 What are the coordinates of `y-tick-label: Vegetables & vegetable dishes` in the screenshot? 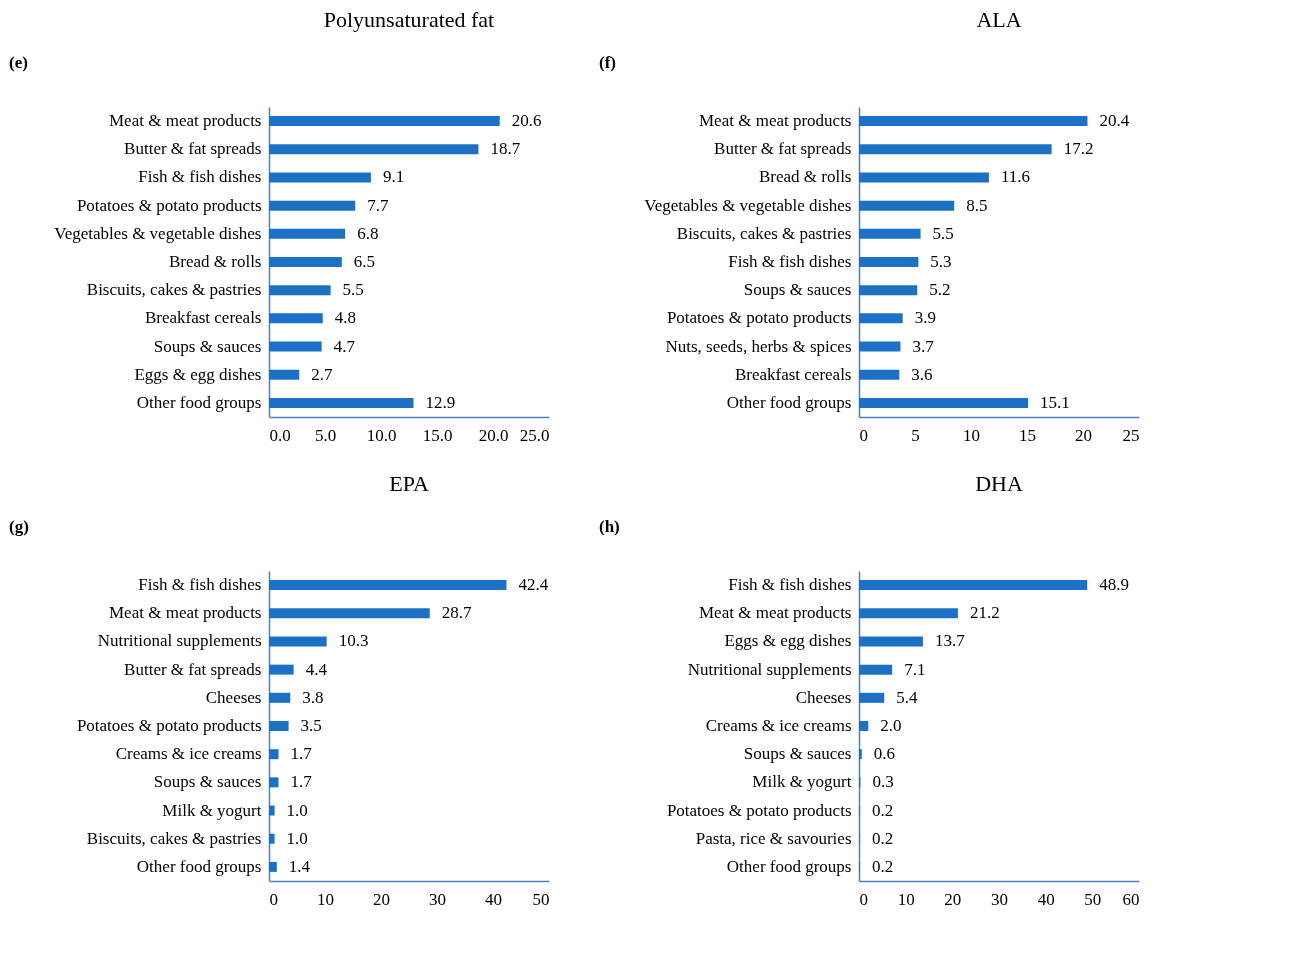 It's located at (158, 233).